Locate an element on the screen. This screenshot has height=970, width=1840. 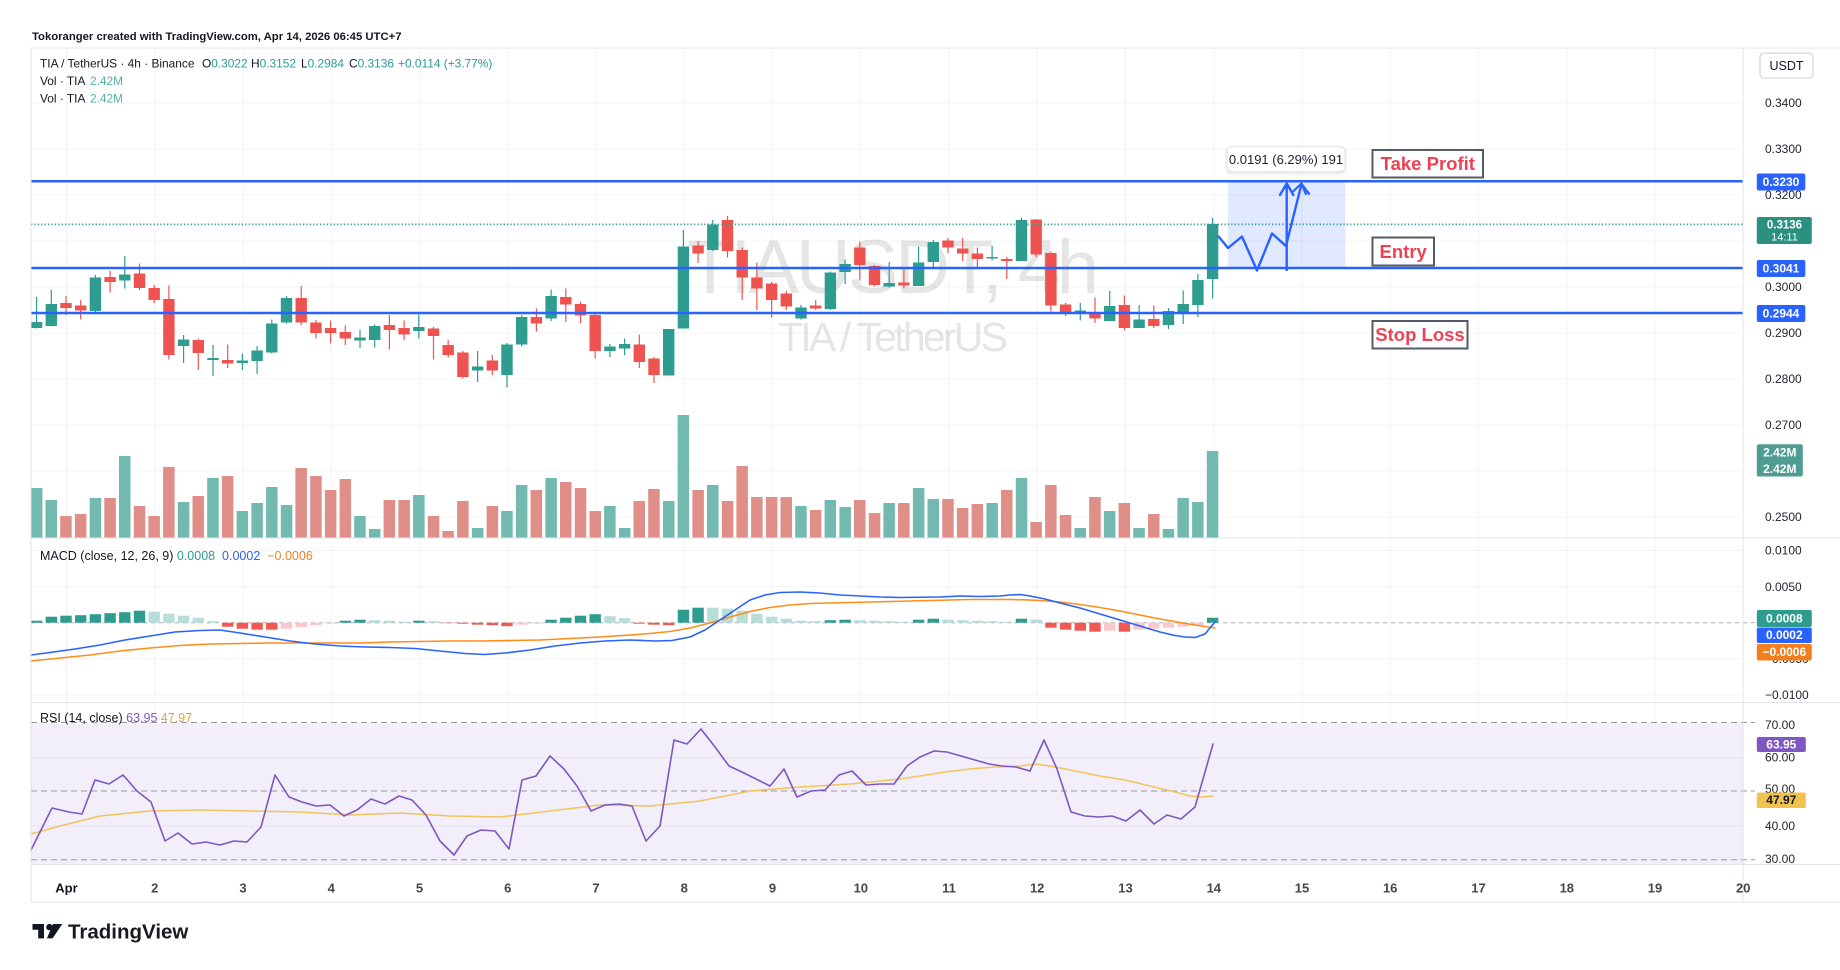
svg-text: Stop Loss is located at coordinates (1419, 334).